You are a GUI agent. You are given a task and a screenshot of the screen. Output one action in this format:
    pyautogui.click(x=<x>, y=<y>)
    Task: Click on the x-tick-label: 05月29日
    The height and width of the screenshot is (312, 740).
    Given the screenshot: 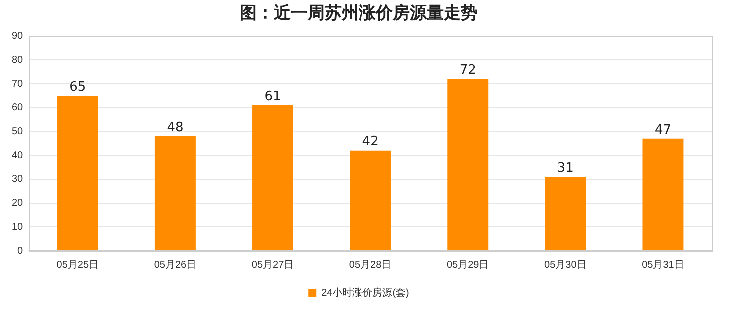 What is the action you would take?
    pyautogui.click(x=468, y=265)
    